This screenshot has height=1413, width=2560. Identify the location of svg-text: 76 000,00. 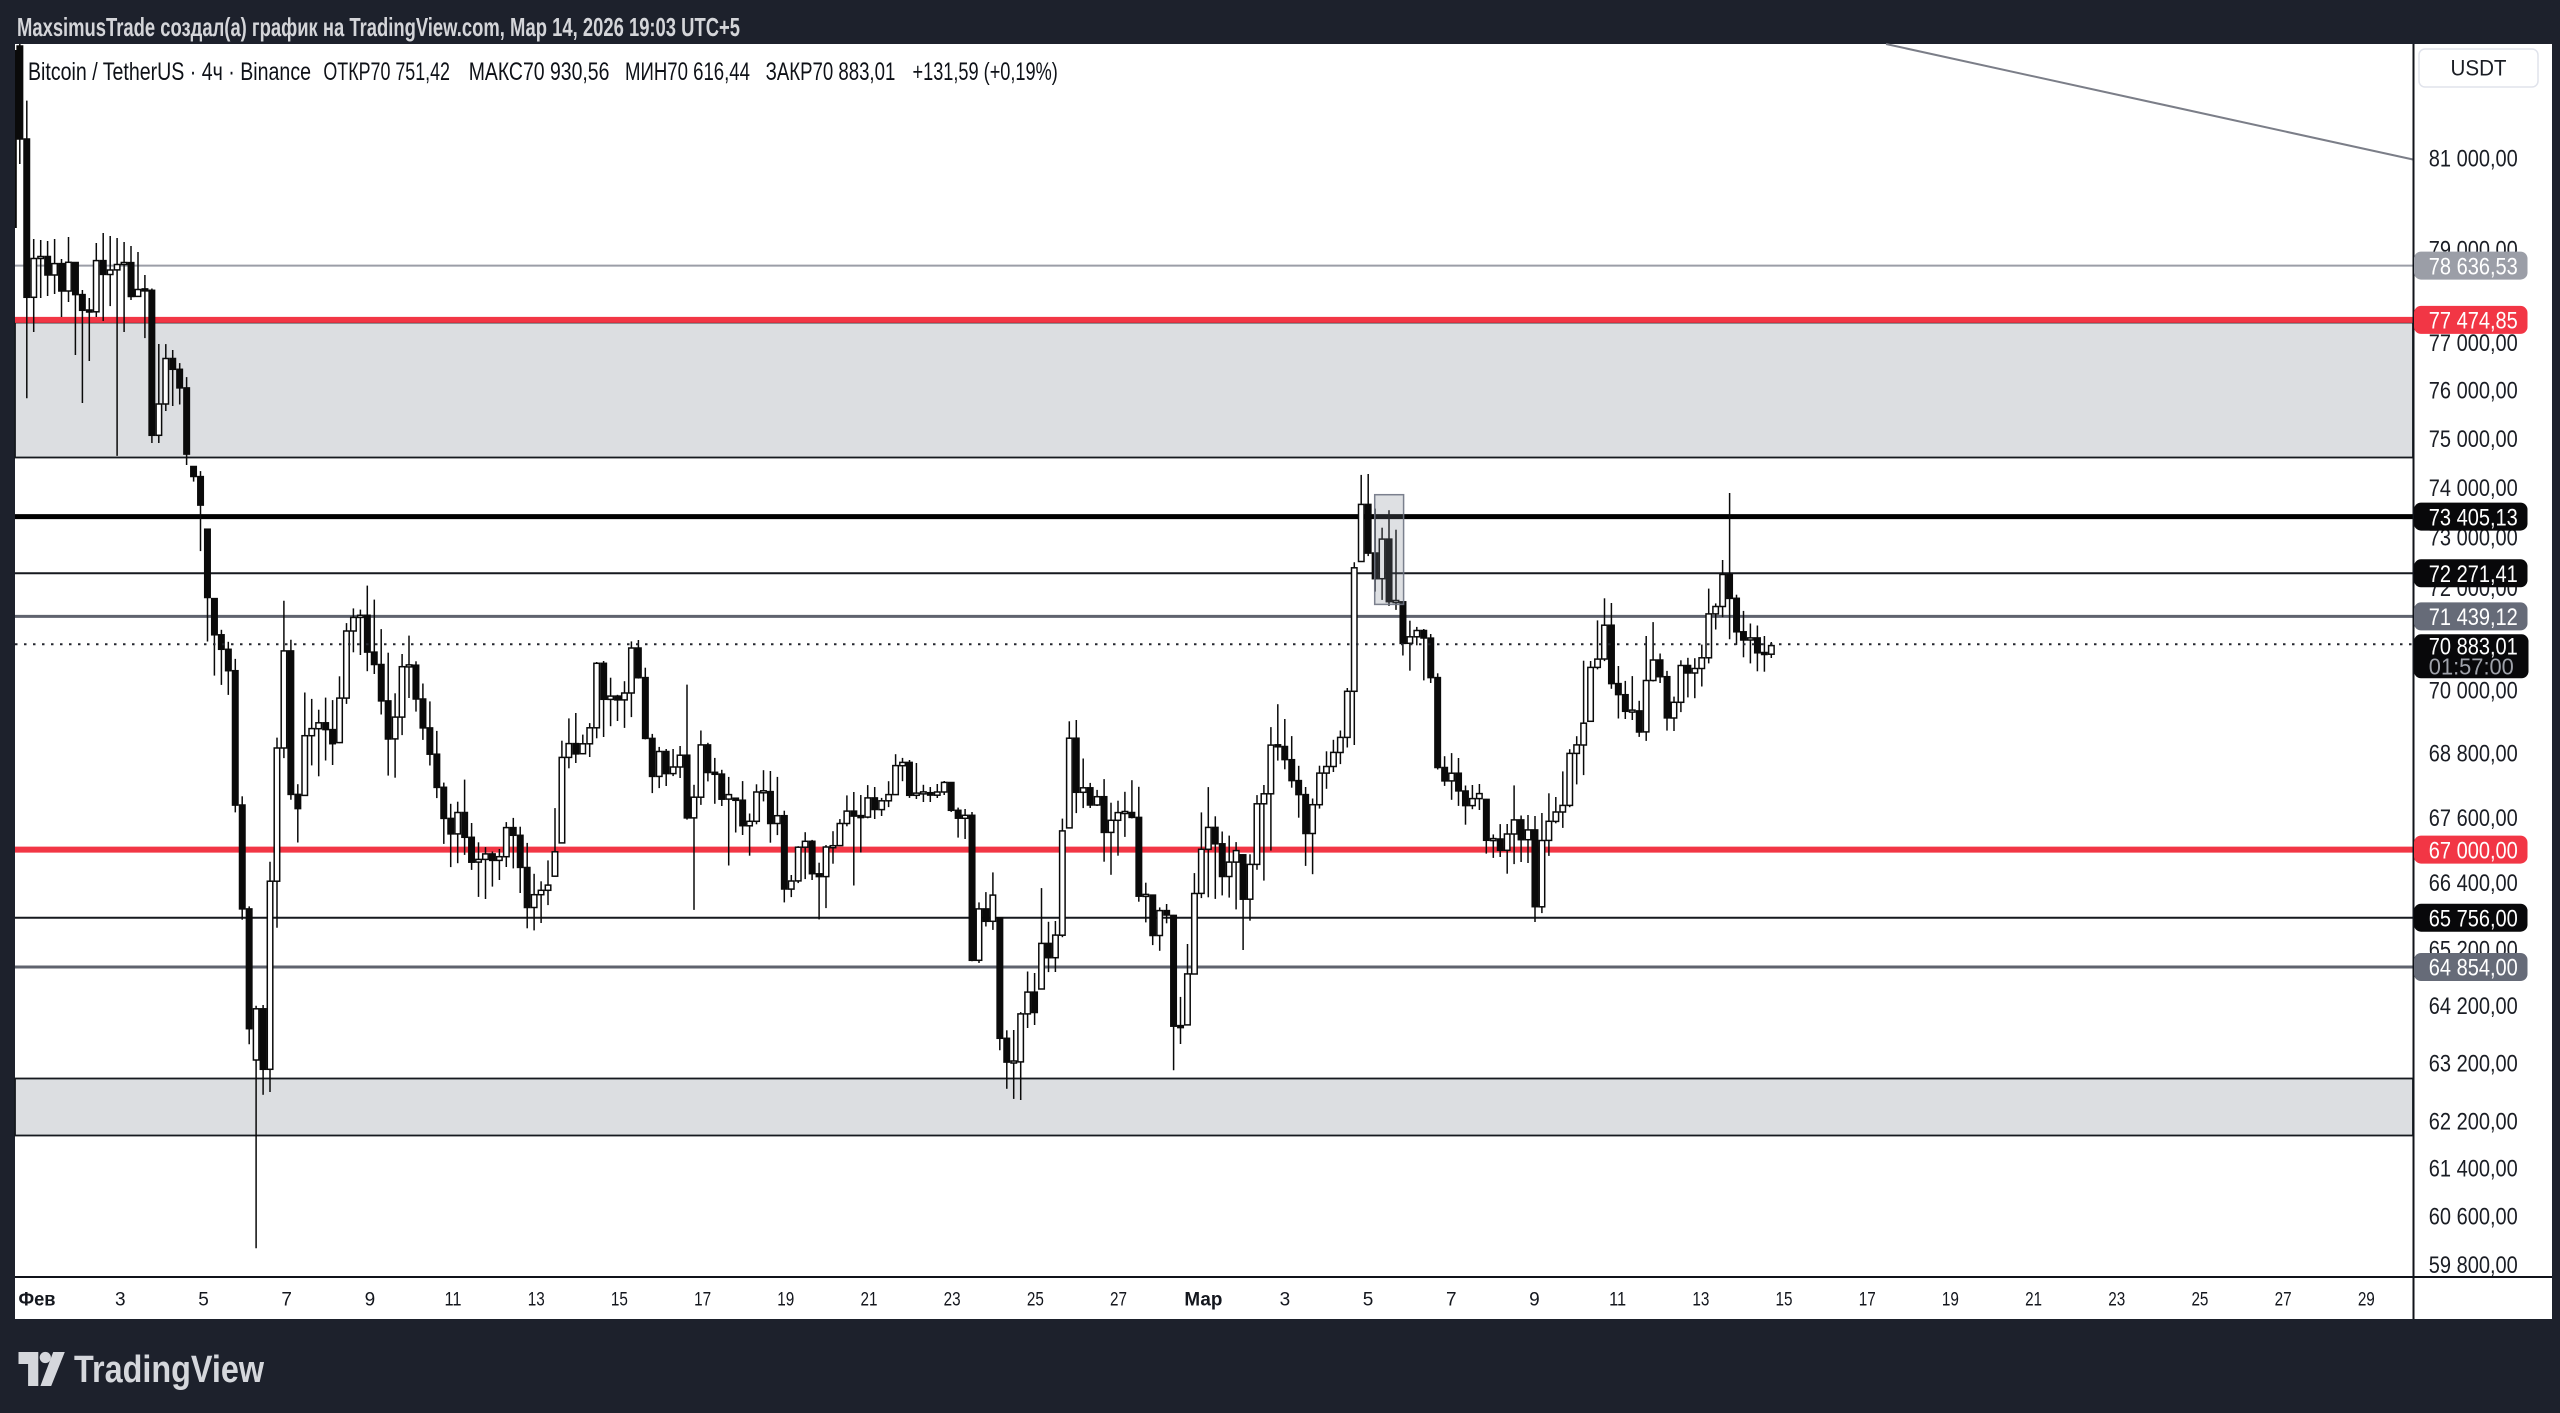
(2473, 391).